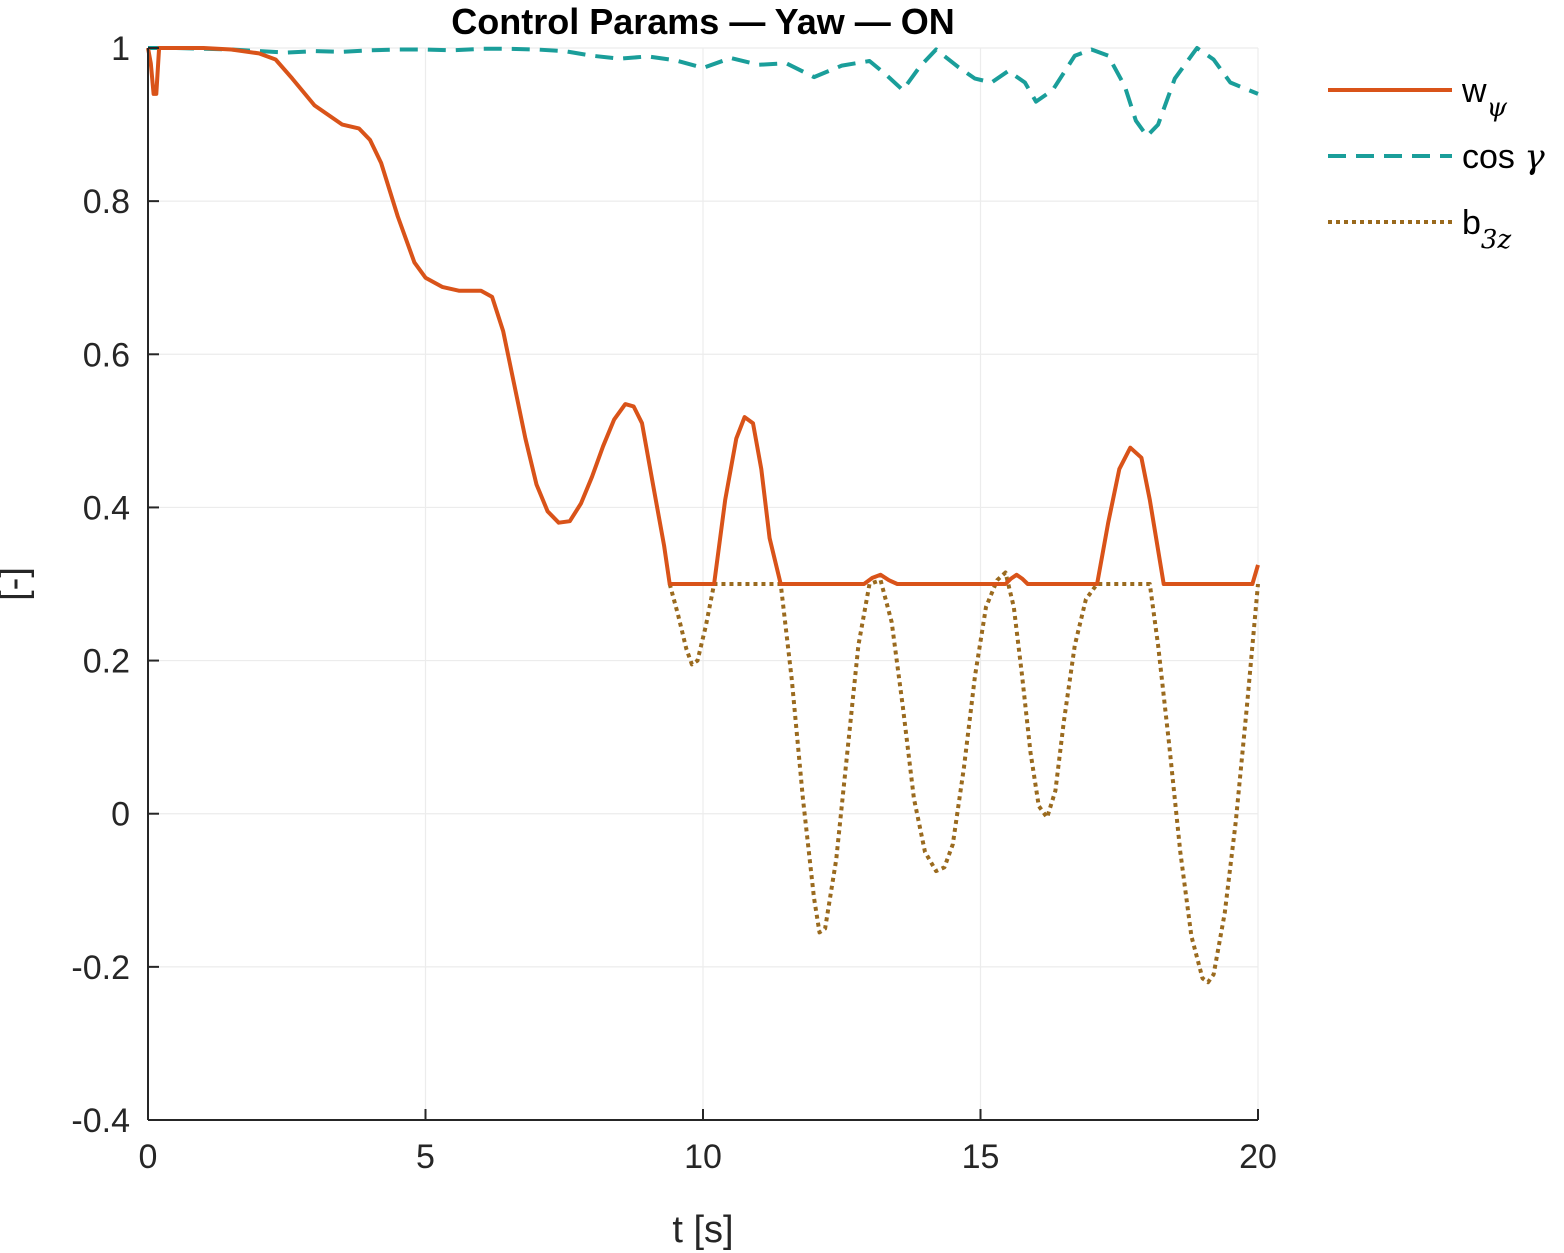 The width and height of the screenshot is (1564, 1253). Describe the element at coordinates (120, 815) in the screenshot. I see `y-tick-label: 0` at that location.